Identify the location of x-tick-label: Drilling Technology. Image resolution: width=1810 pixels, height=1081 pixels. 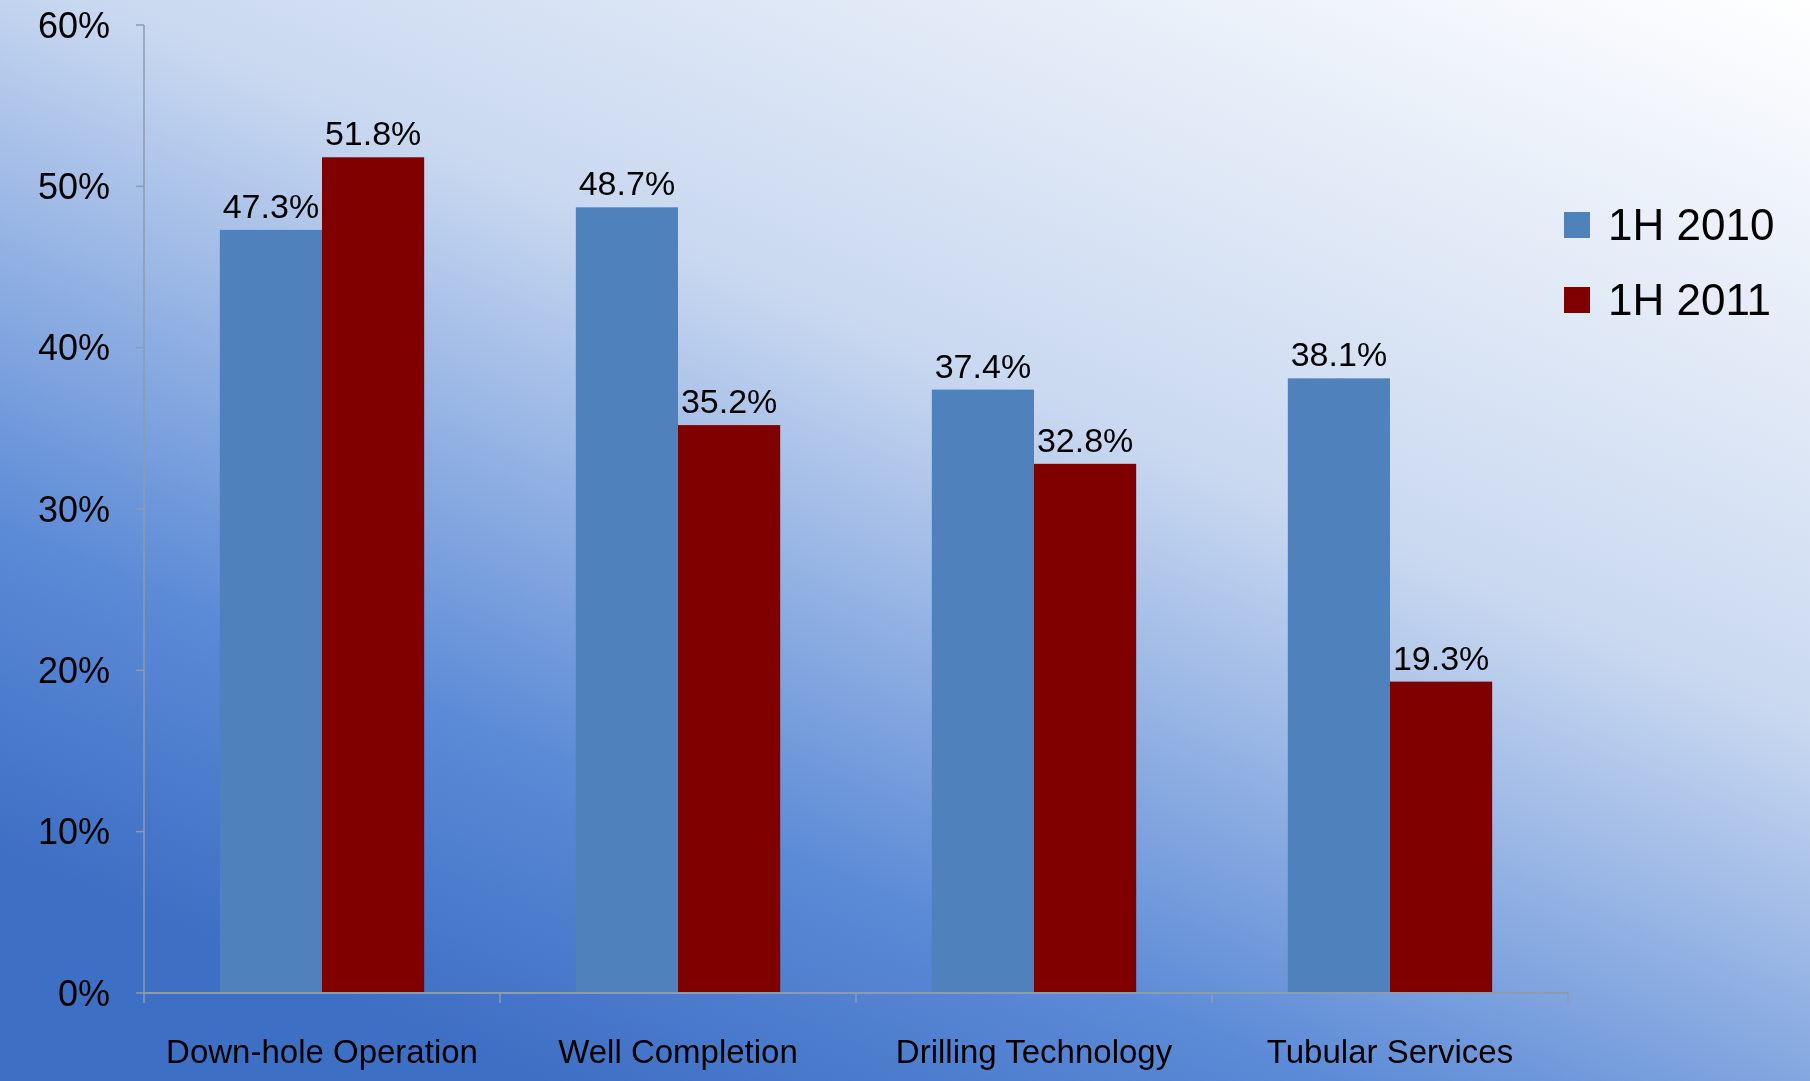
(1034, 1051).